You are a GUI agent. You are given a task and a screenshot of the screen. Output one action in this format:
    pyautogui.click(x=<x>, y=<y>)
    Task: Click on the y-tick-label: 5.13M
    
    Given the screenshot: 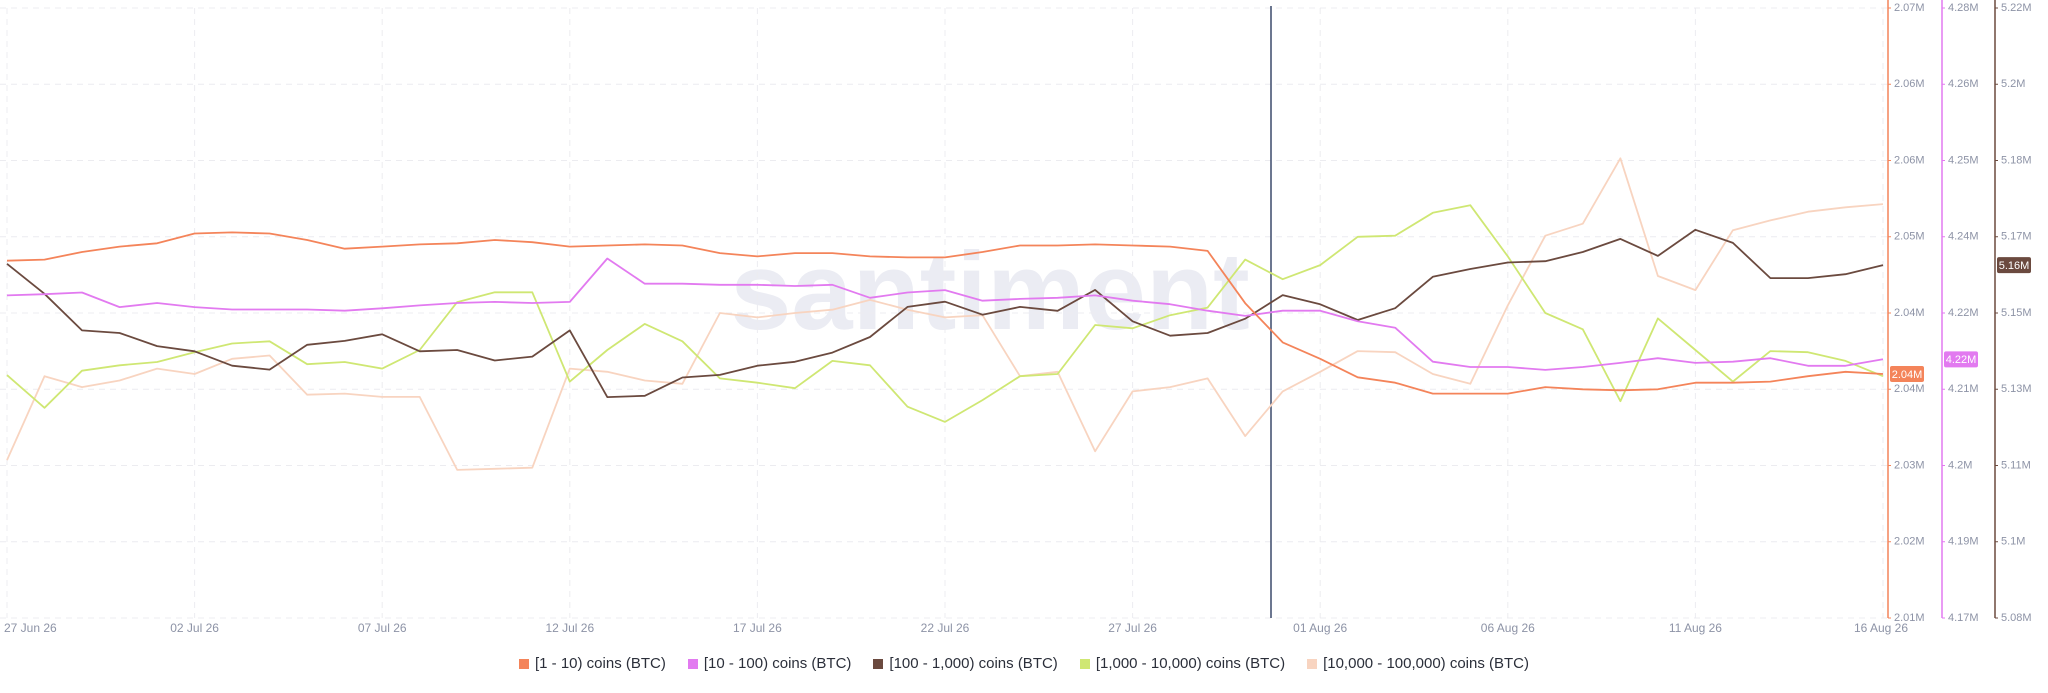 What is the action you would take?
    pyautogui.click(x=2016, y=389)
    